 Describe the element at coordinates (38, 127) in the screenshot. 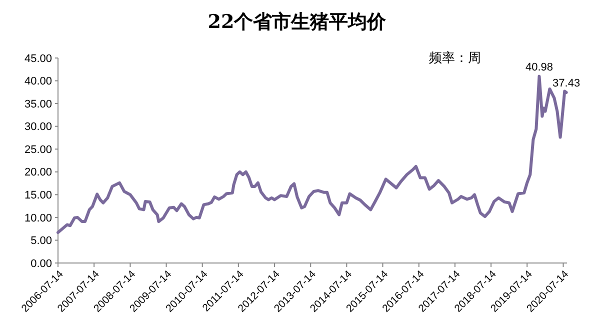

I see `y-tick-label: 30.00` at that location.